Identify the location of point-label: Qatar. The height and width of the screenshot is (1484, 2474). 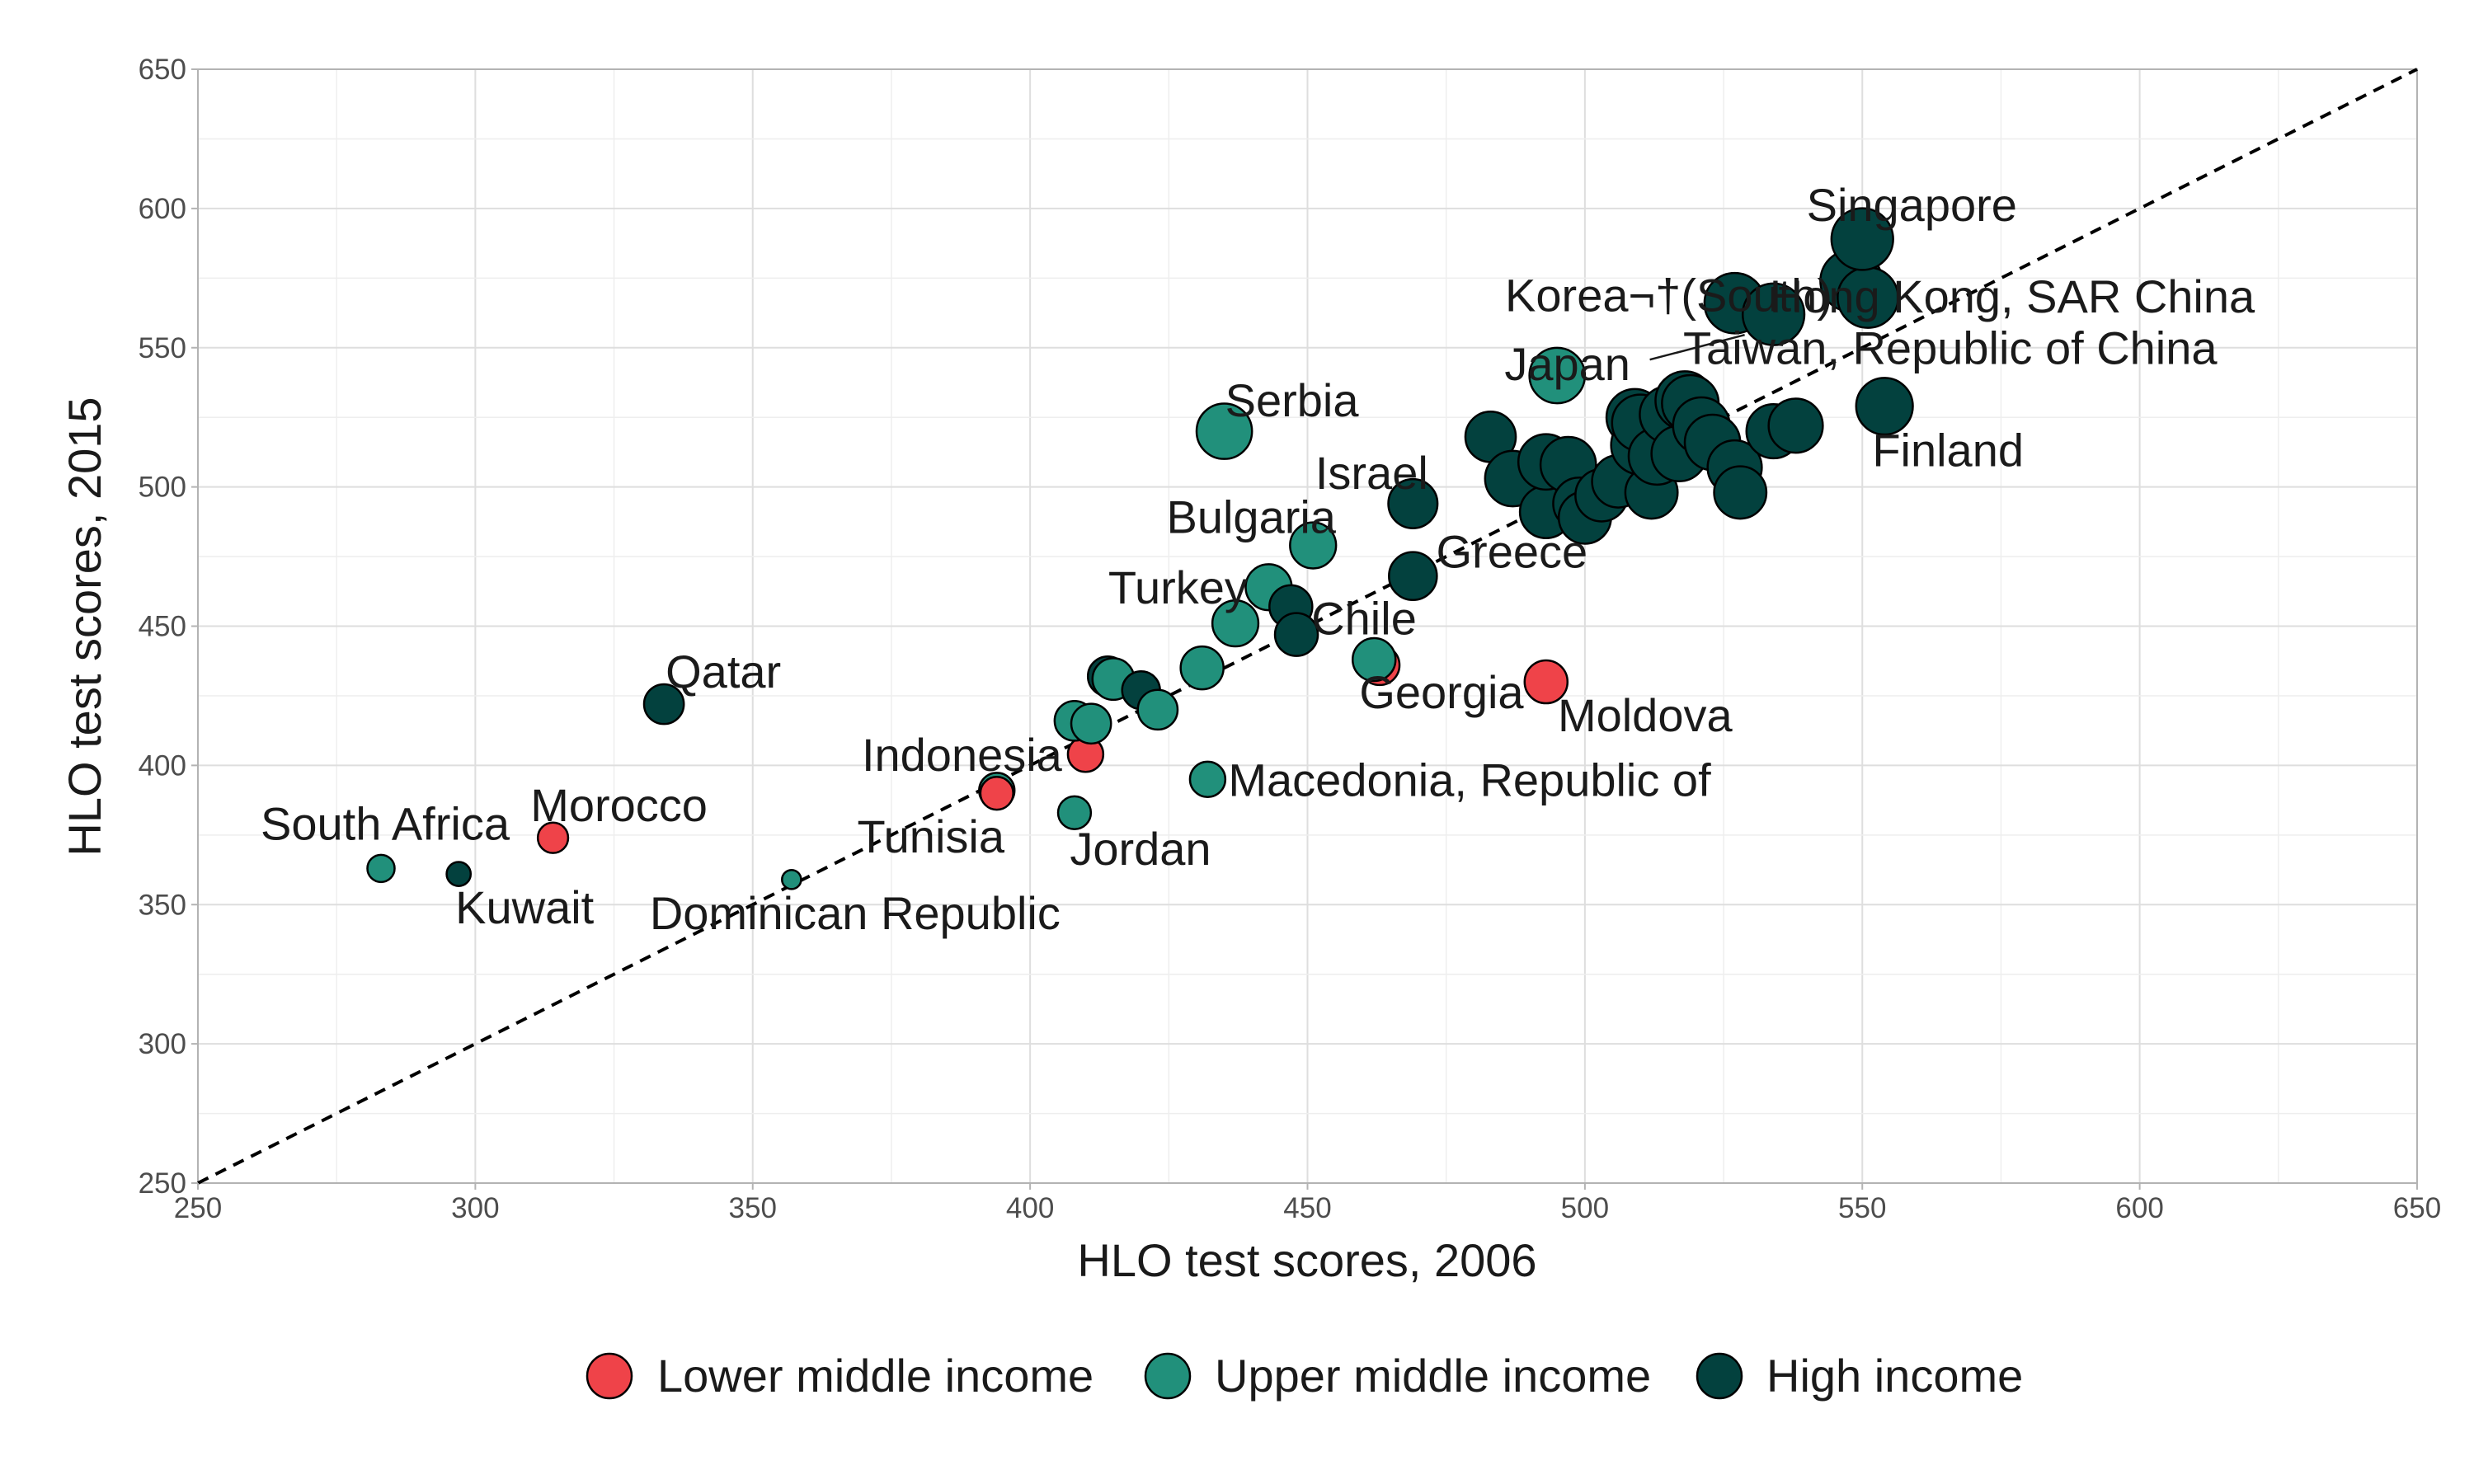
(723, 671).